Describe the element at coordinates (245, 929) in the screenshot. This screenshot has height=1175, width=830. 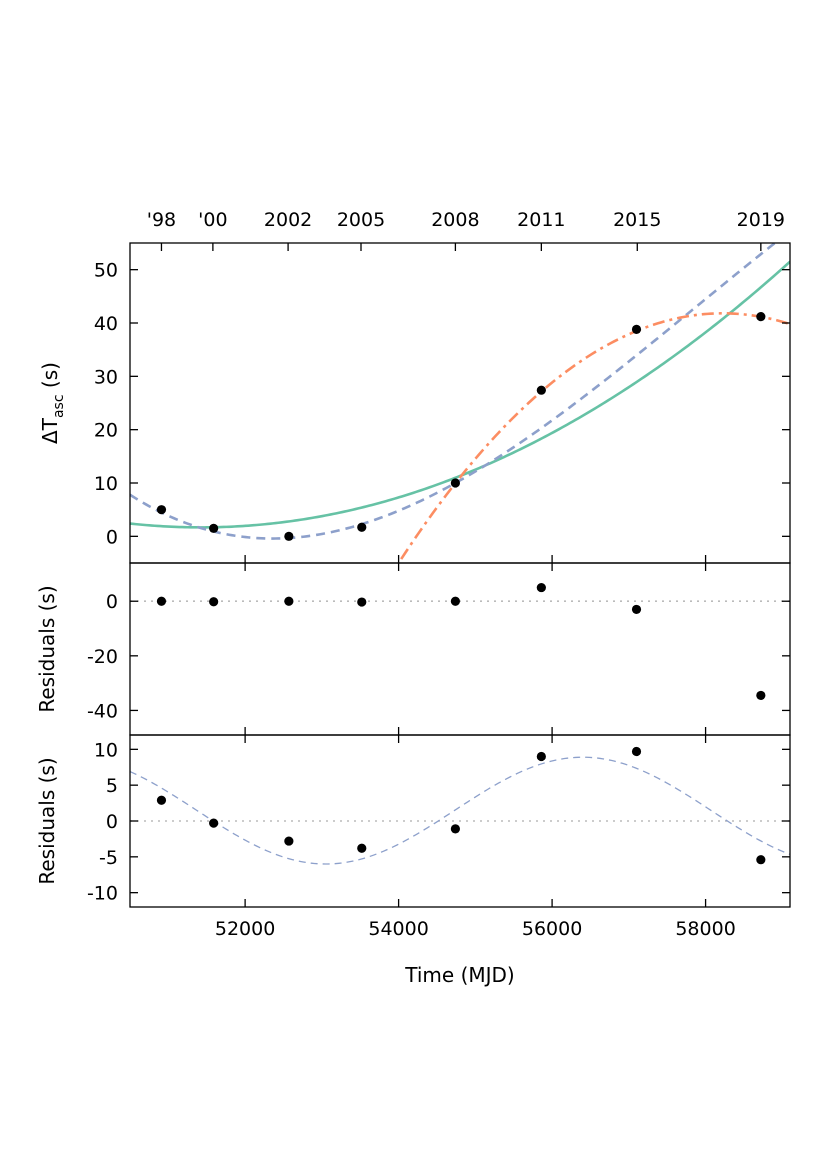
I see `x-tick-label: 52000` at that location.